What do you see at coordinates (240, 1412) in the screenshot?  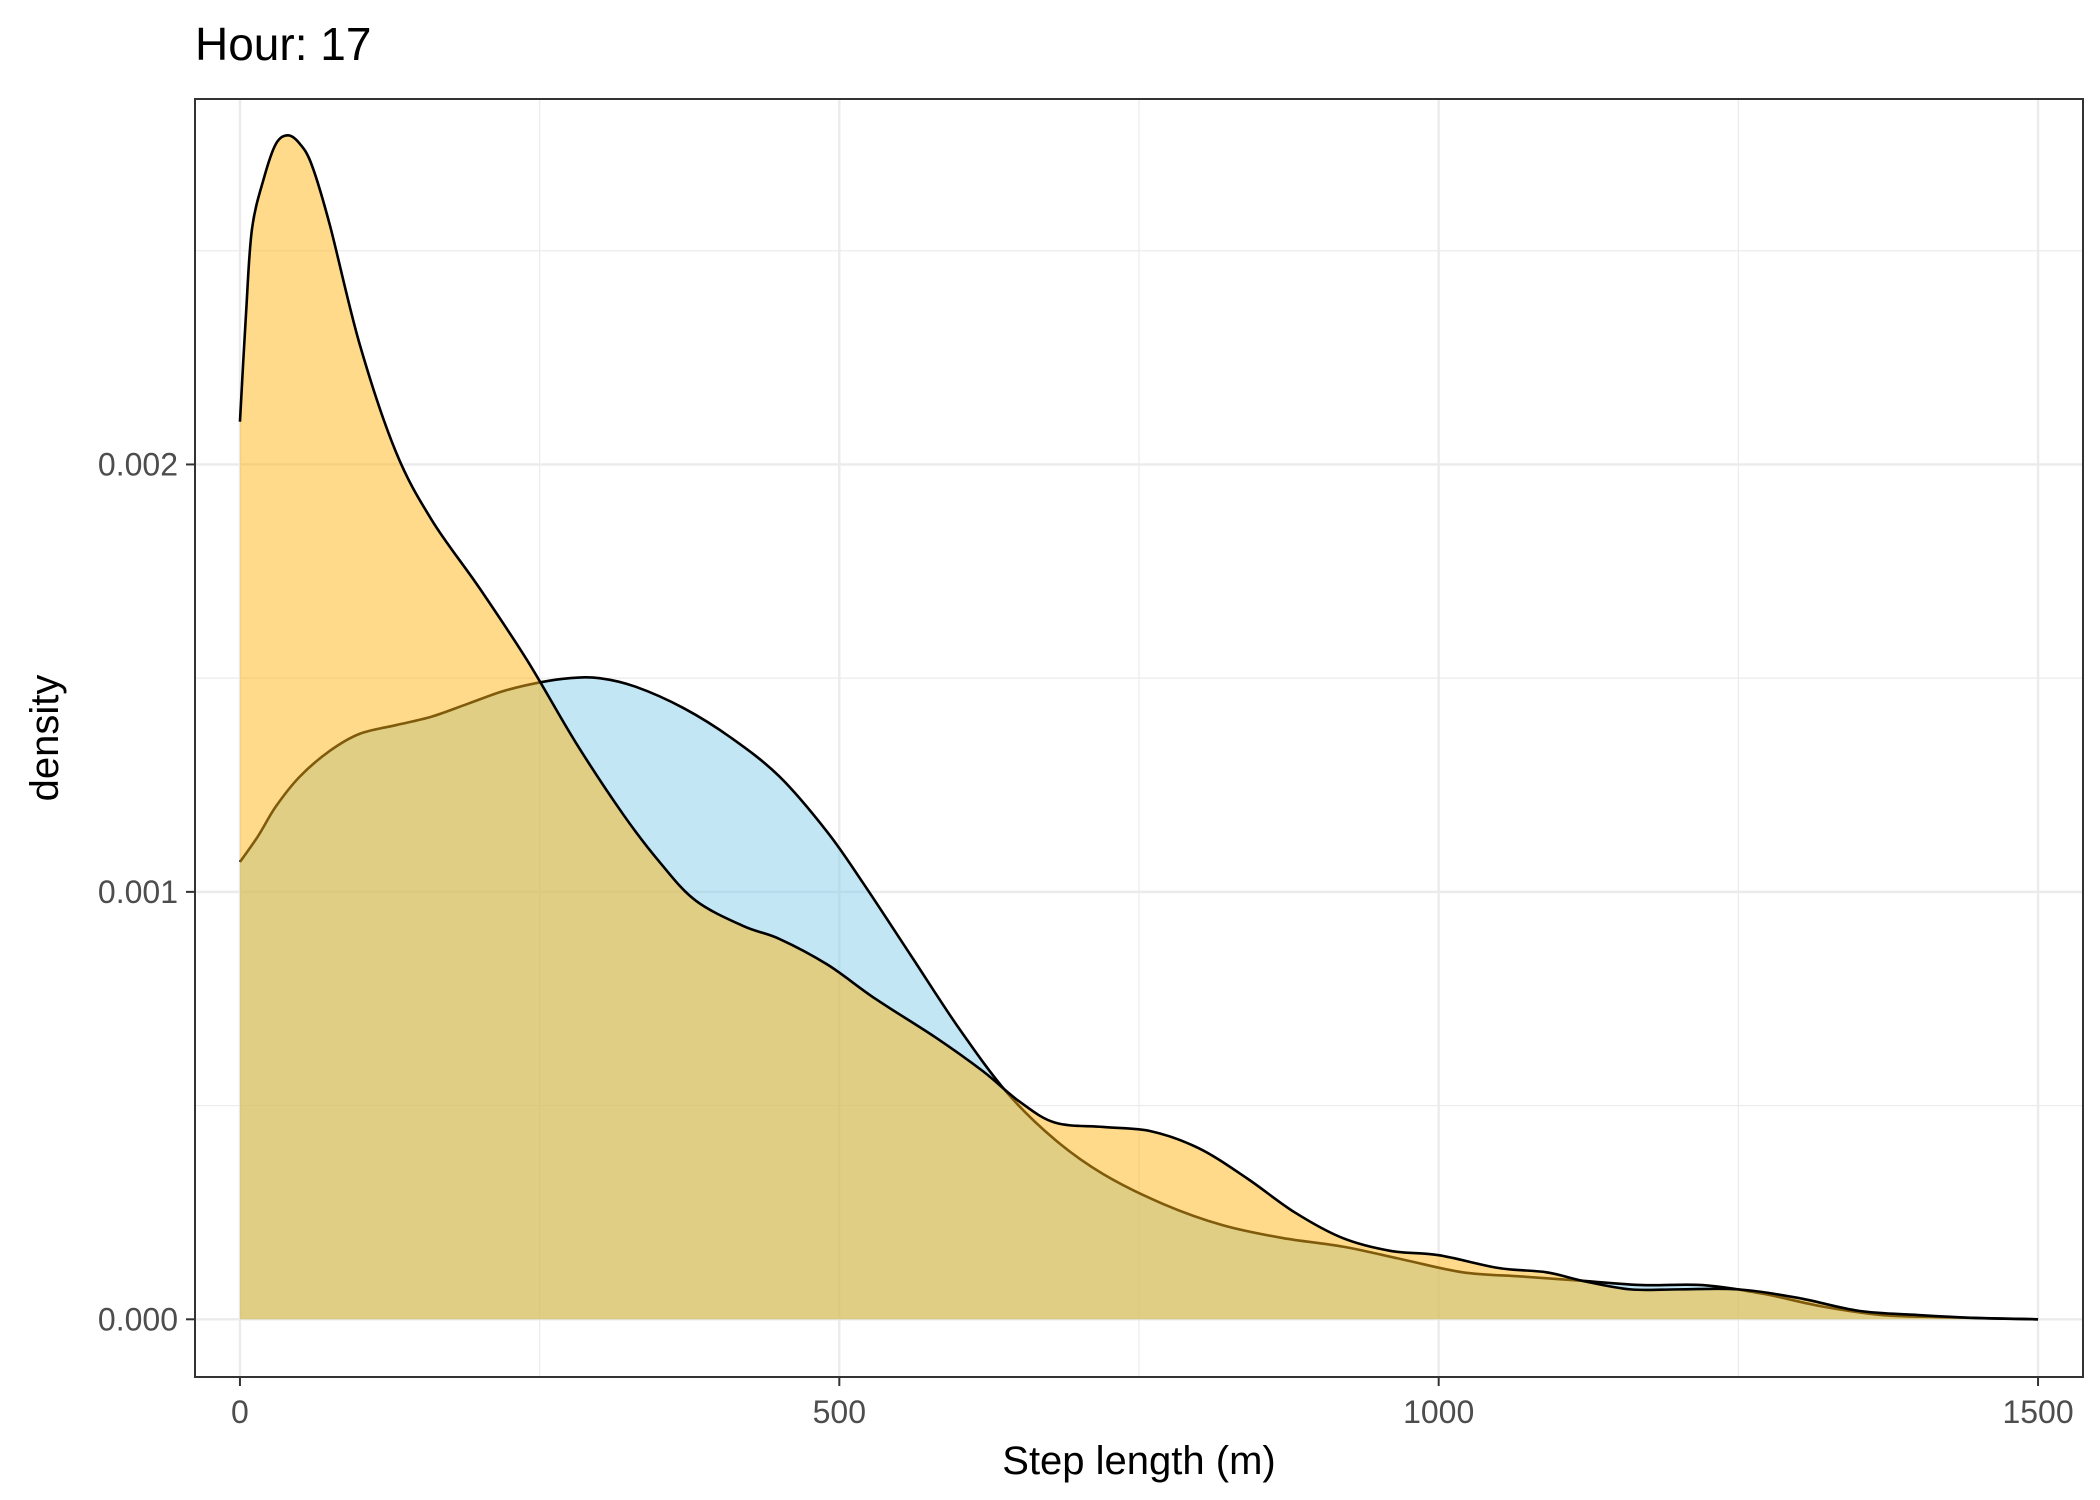 I see `x-tick-label: 0` at bounding box center [240, 1412].